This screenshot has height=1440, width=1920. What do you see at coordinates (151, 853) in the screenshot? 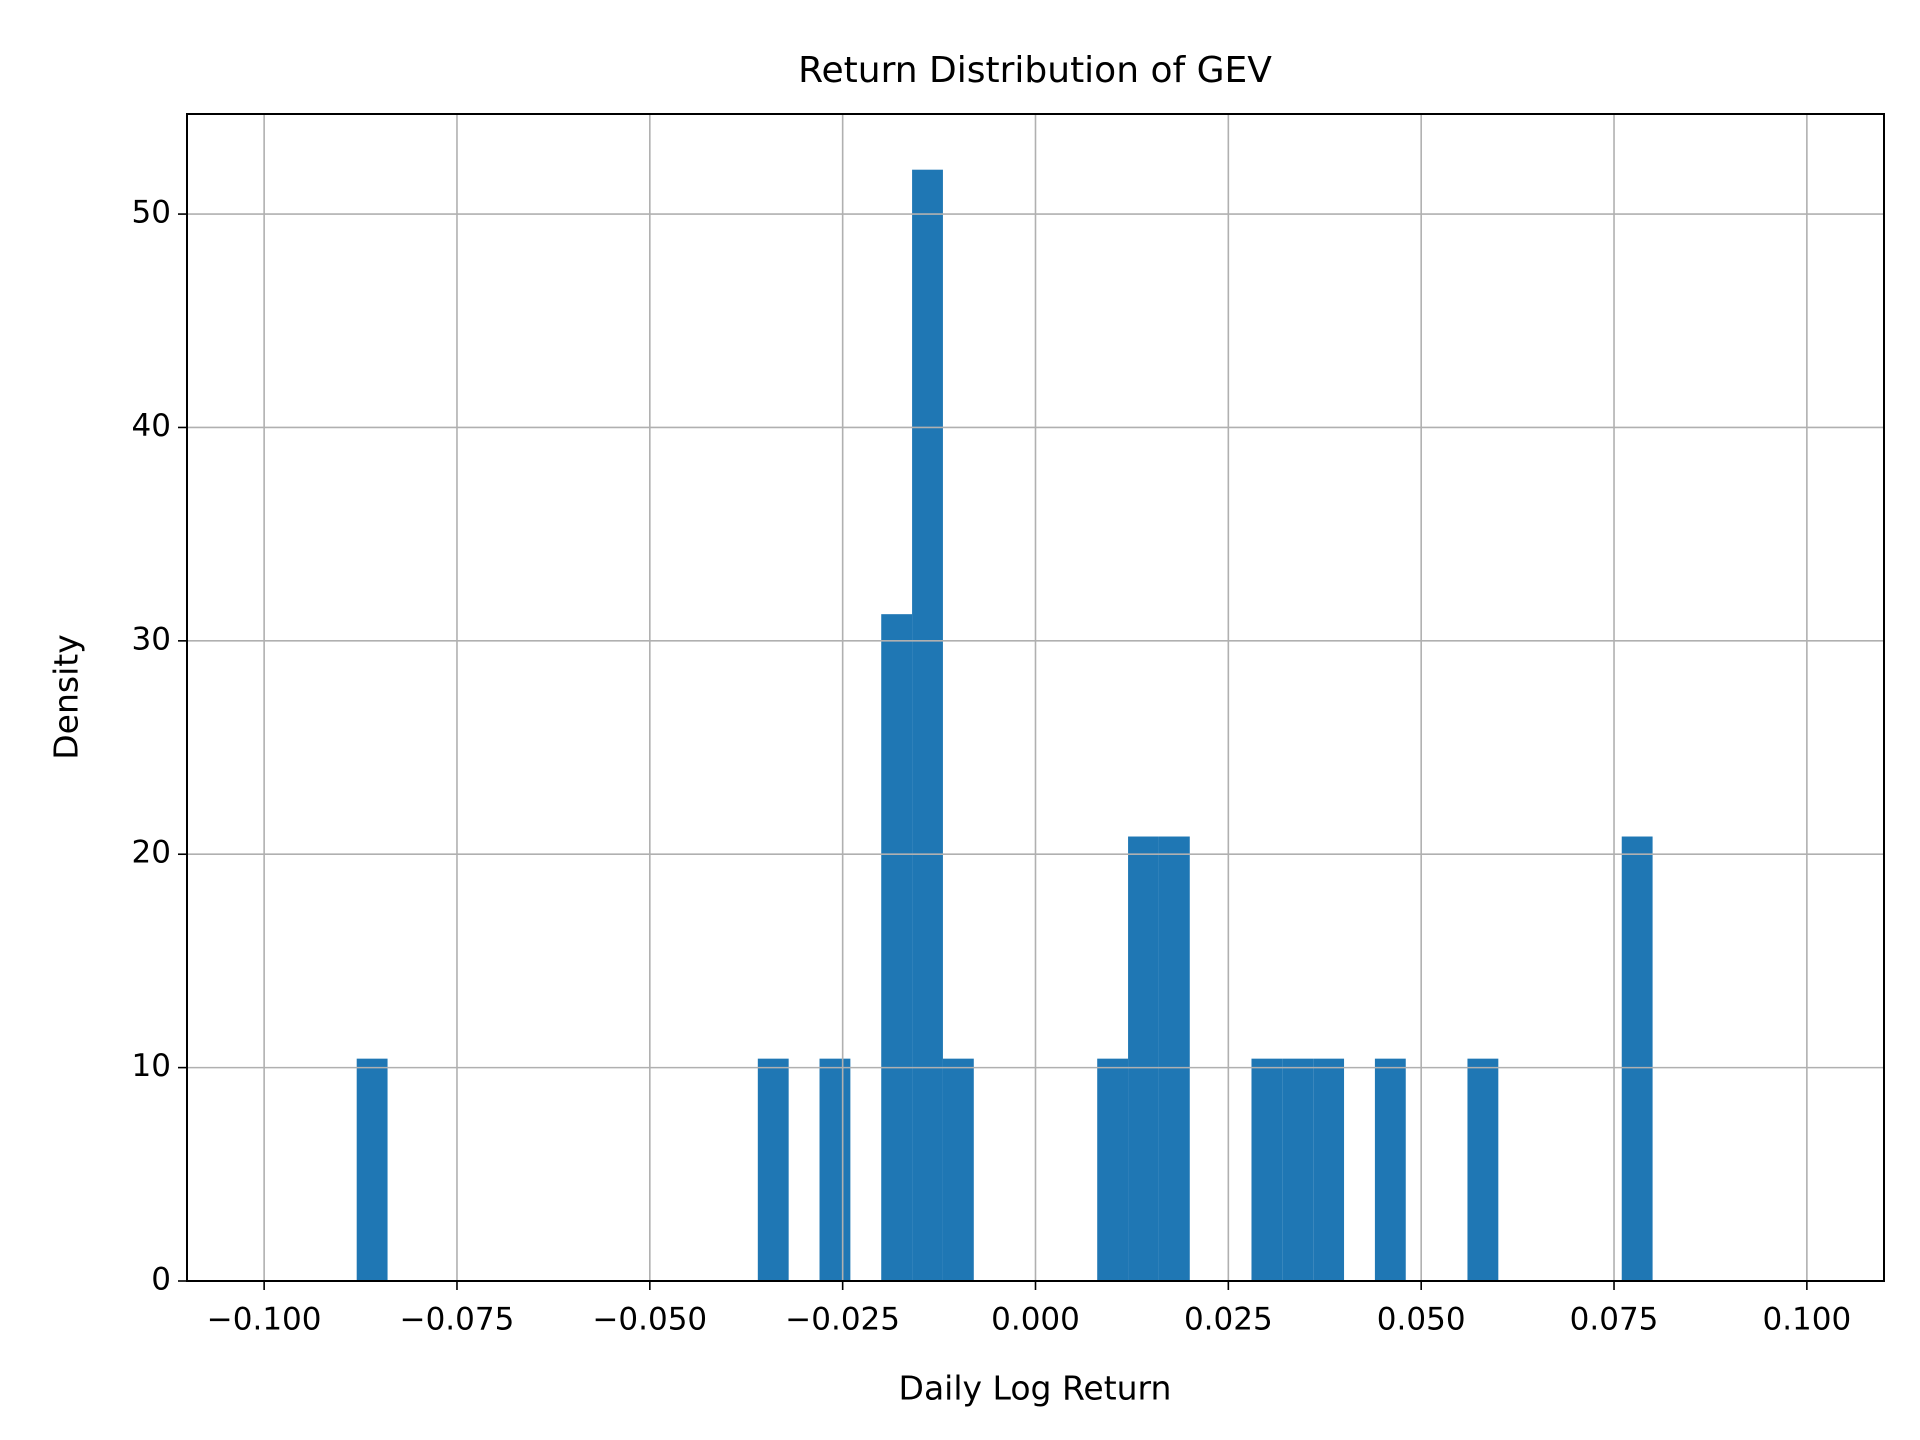
I see `y-tick-label: 20` at bounding box center [151, 853].